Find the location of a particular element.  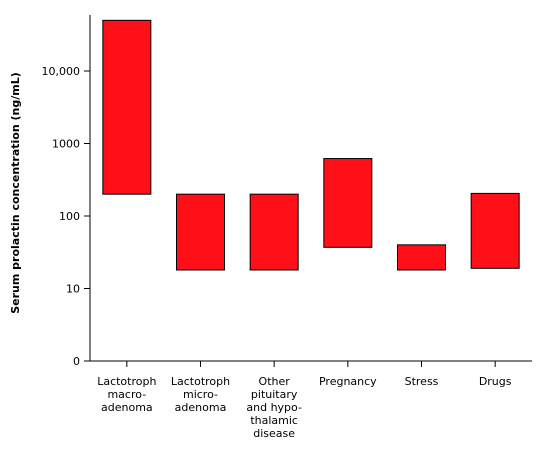

y-tick-label: 10,000 is located at coordinates (61, 71).